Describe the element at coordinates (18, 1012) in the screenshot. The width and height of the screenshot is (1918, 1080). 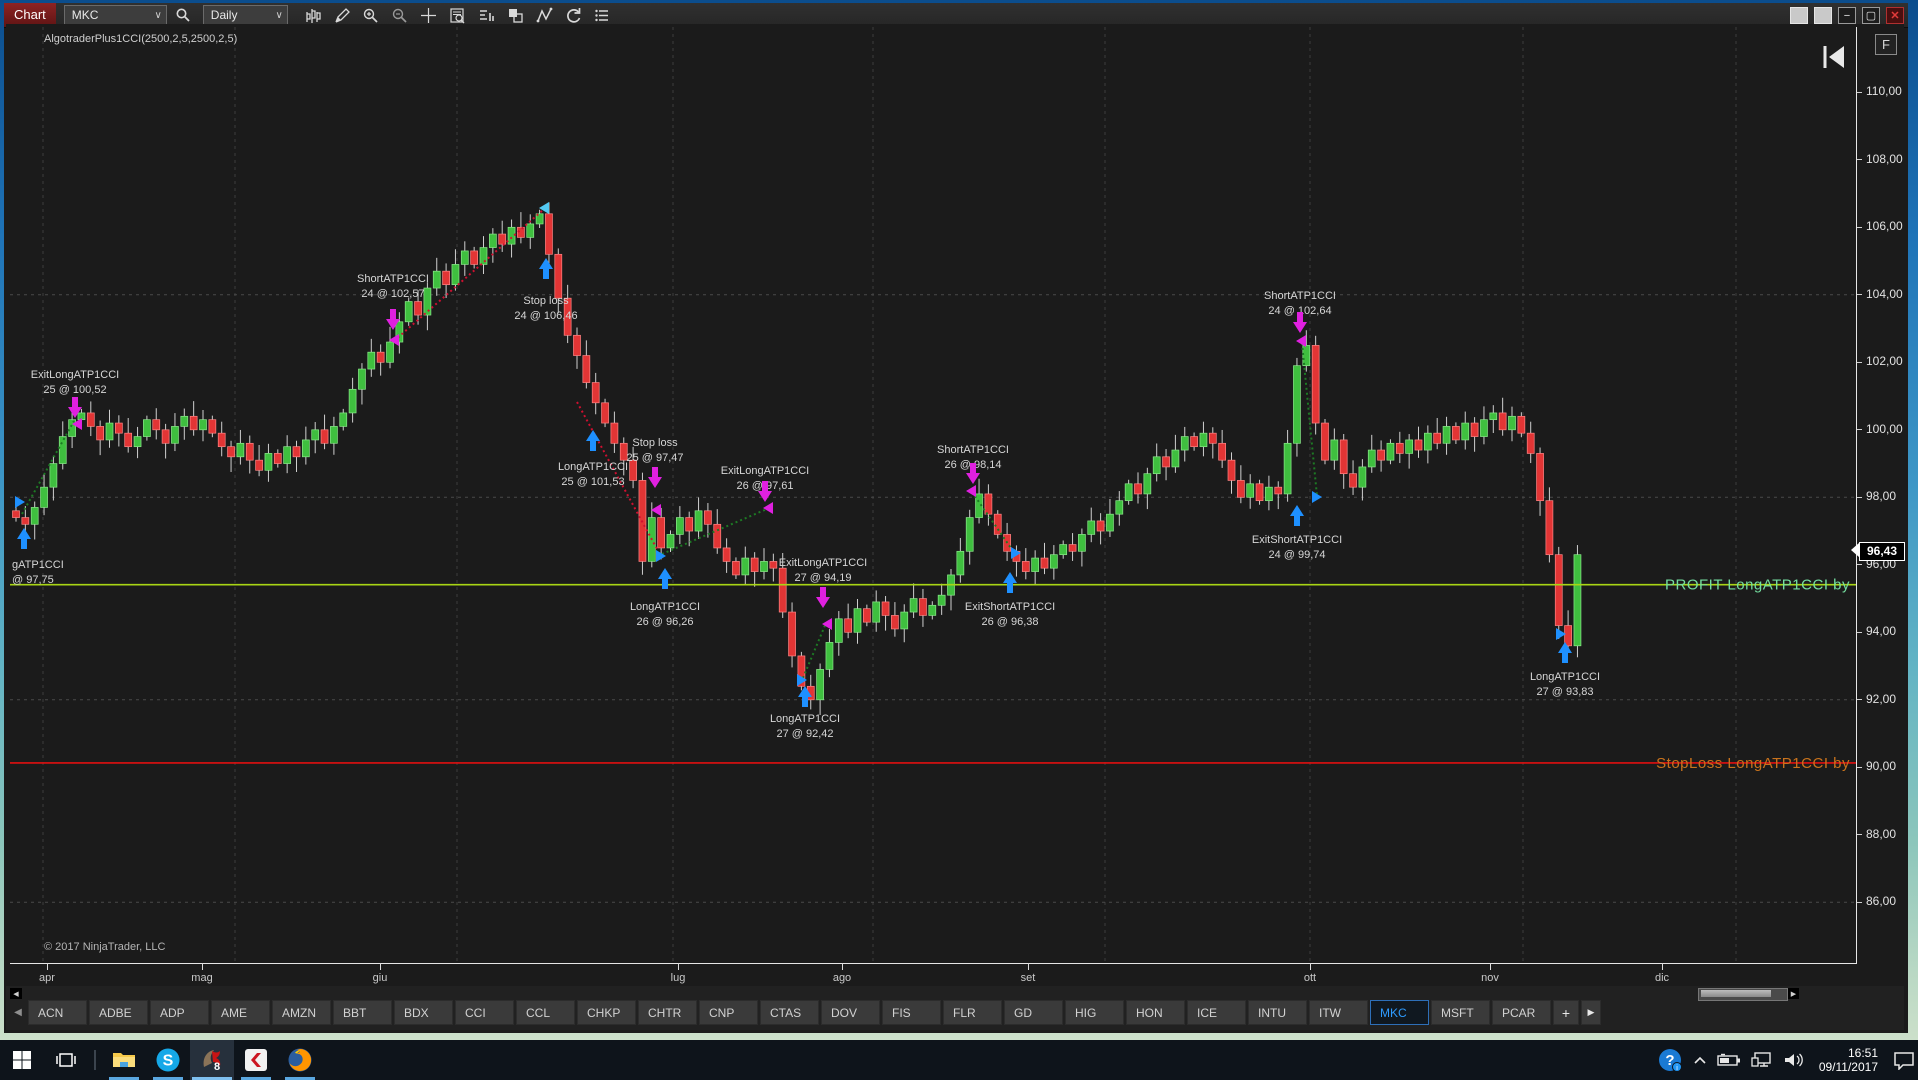
I see `tabs-scroll-left-icon: ◀` at that location.